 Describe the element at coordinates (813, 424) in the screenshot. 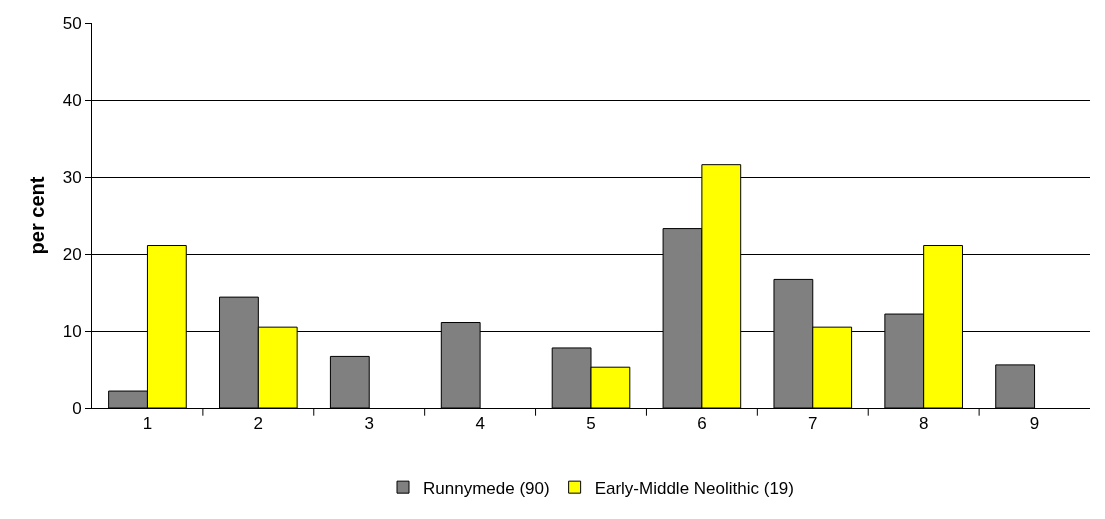

I see `x-tick-label: 7` at that location.